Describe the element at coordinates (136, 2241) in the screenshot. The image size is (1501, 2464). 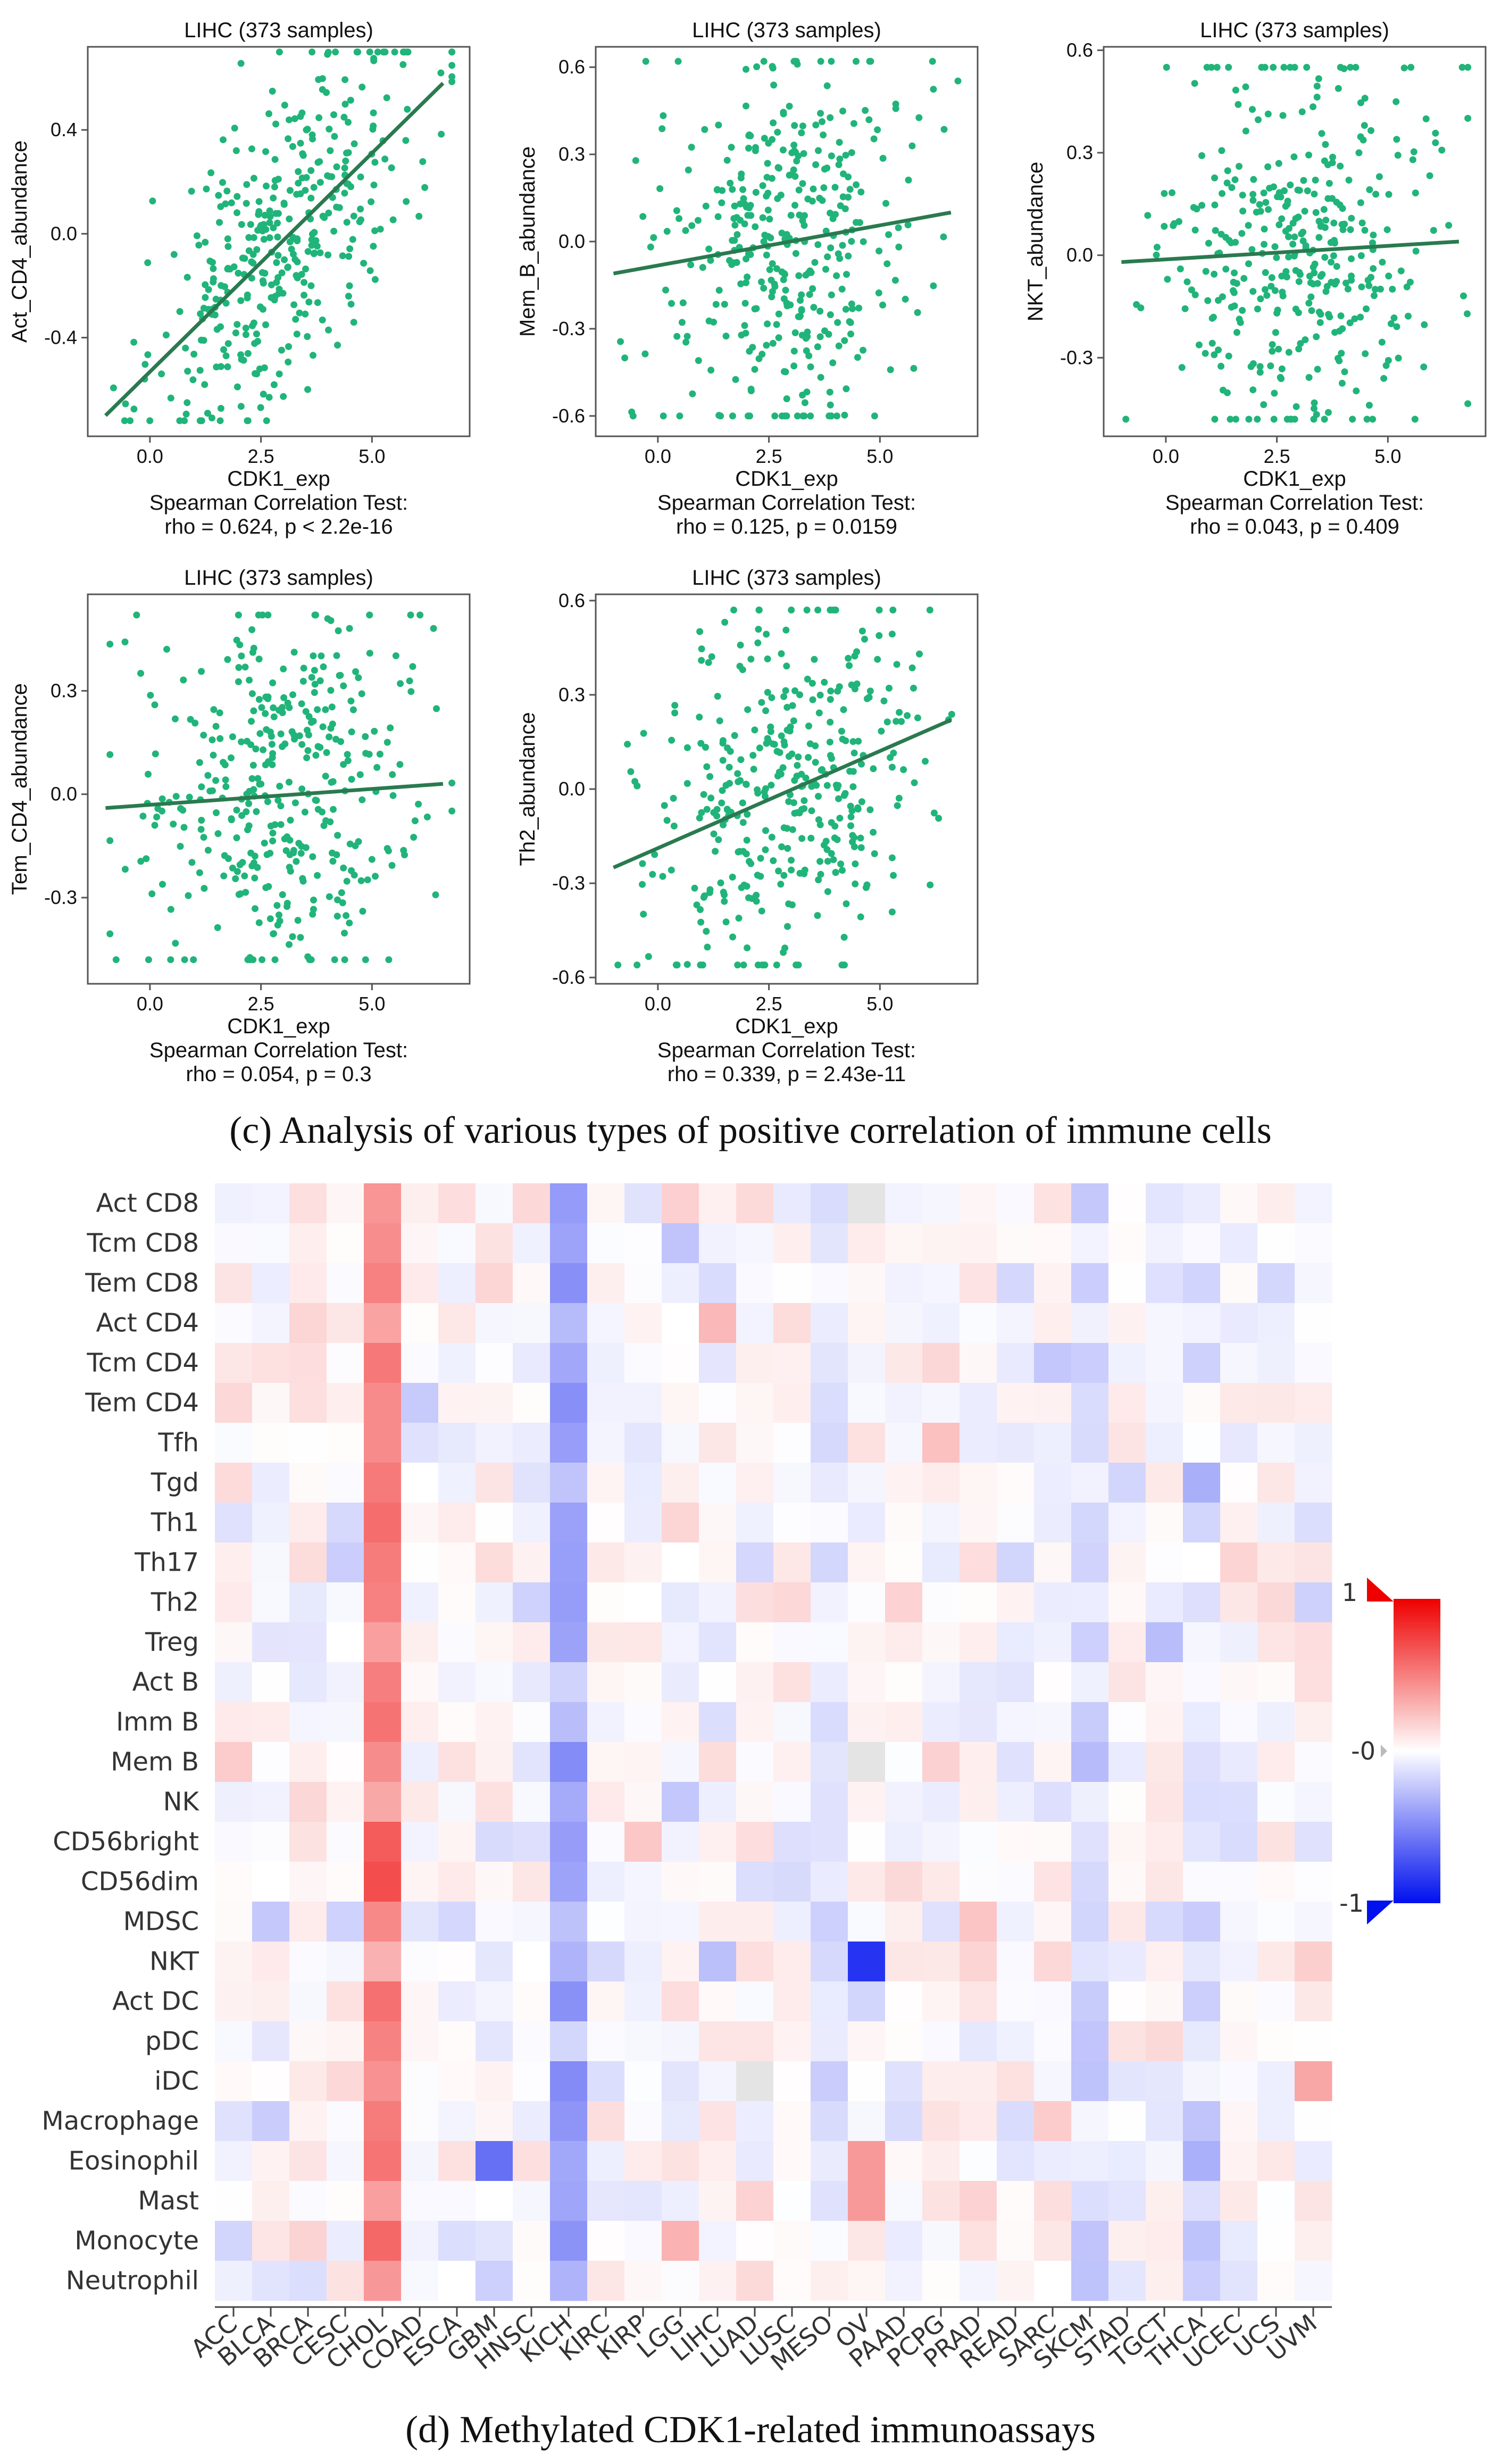
I see `heatmap-row-label: Monocyte` at that location.